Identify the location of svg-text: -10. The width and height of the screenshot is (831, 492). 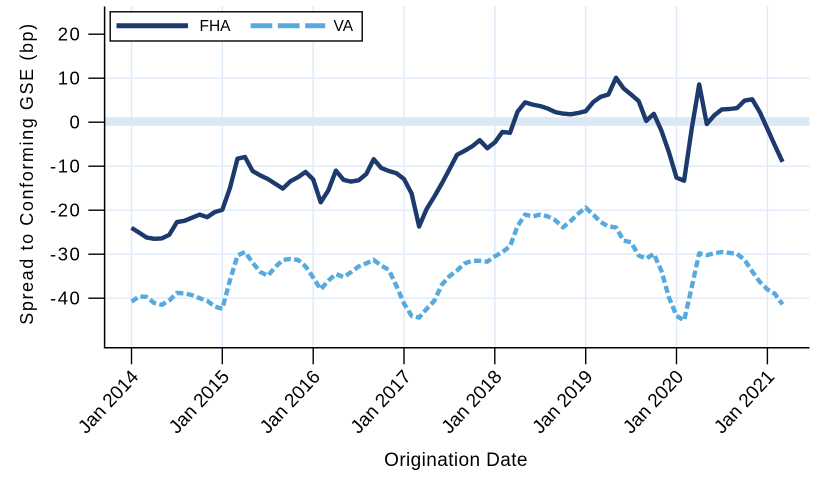
(65, 166).